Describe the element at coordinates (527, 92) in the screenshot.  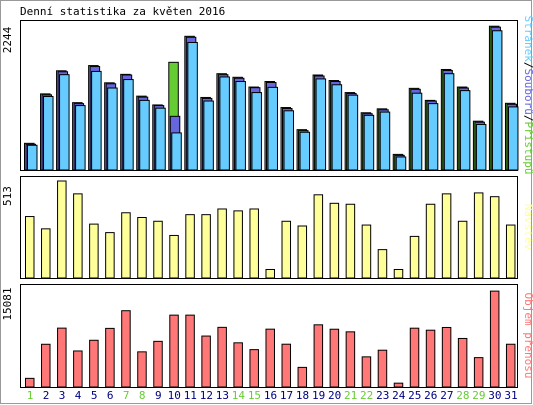
I see `hits-panel-legend-item: Souborů` at that location.